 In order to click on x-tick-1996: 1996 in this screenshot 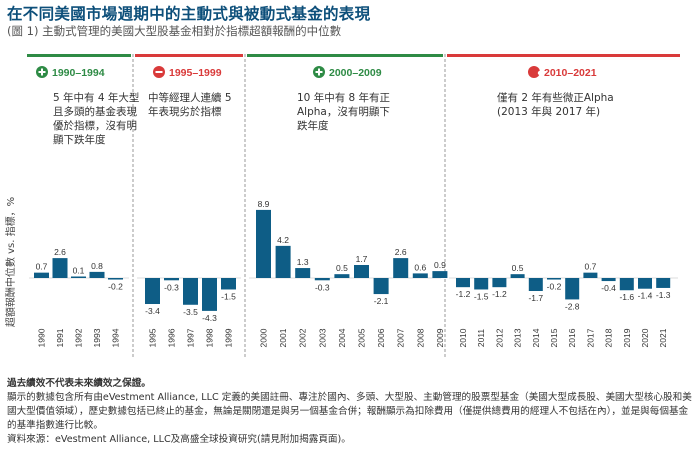, I will do `click(172, 337)`.